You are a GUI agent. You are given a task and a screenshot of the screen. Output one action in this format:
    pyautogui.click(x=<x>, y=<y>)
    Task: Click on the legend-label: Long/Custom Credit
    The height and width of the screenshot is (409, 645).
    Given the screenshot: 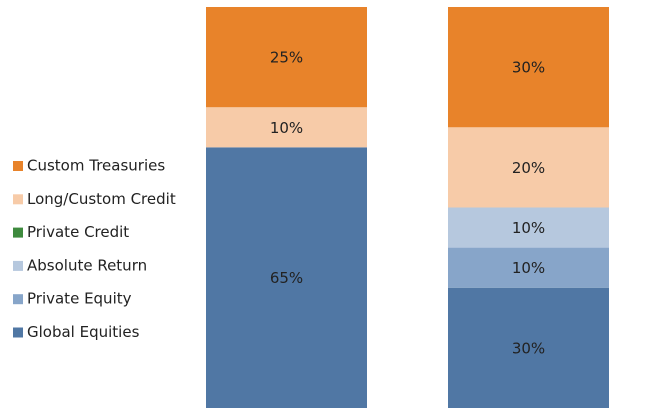 What is the action you would take?
    pyautogui.click(x=101, y=199)
    